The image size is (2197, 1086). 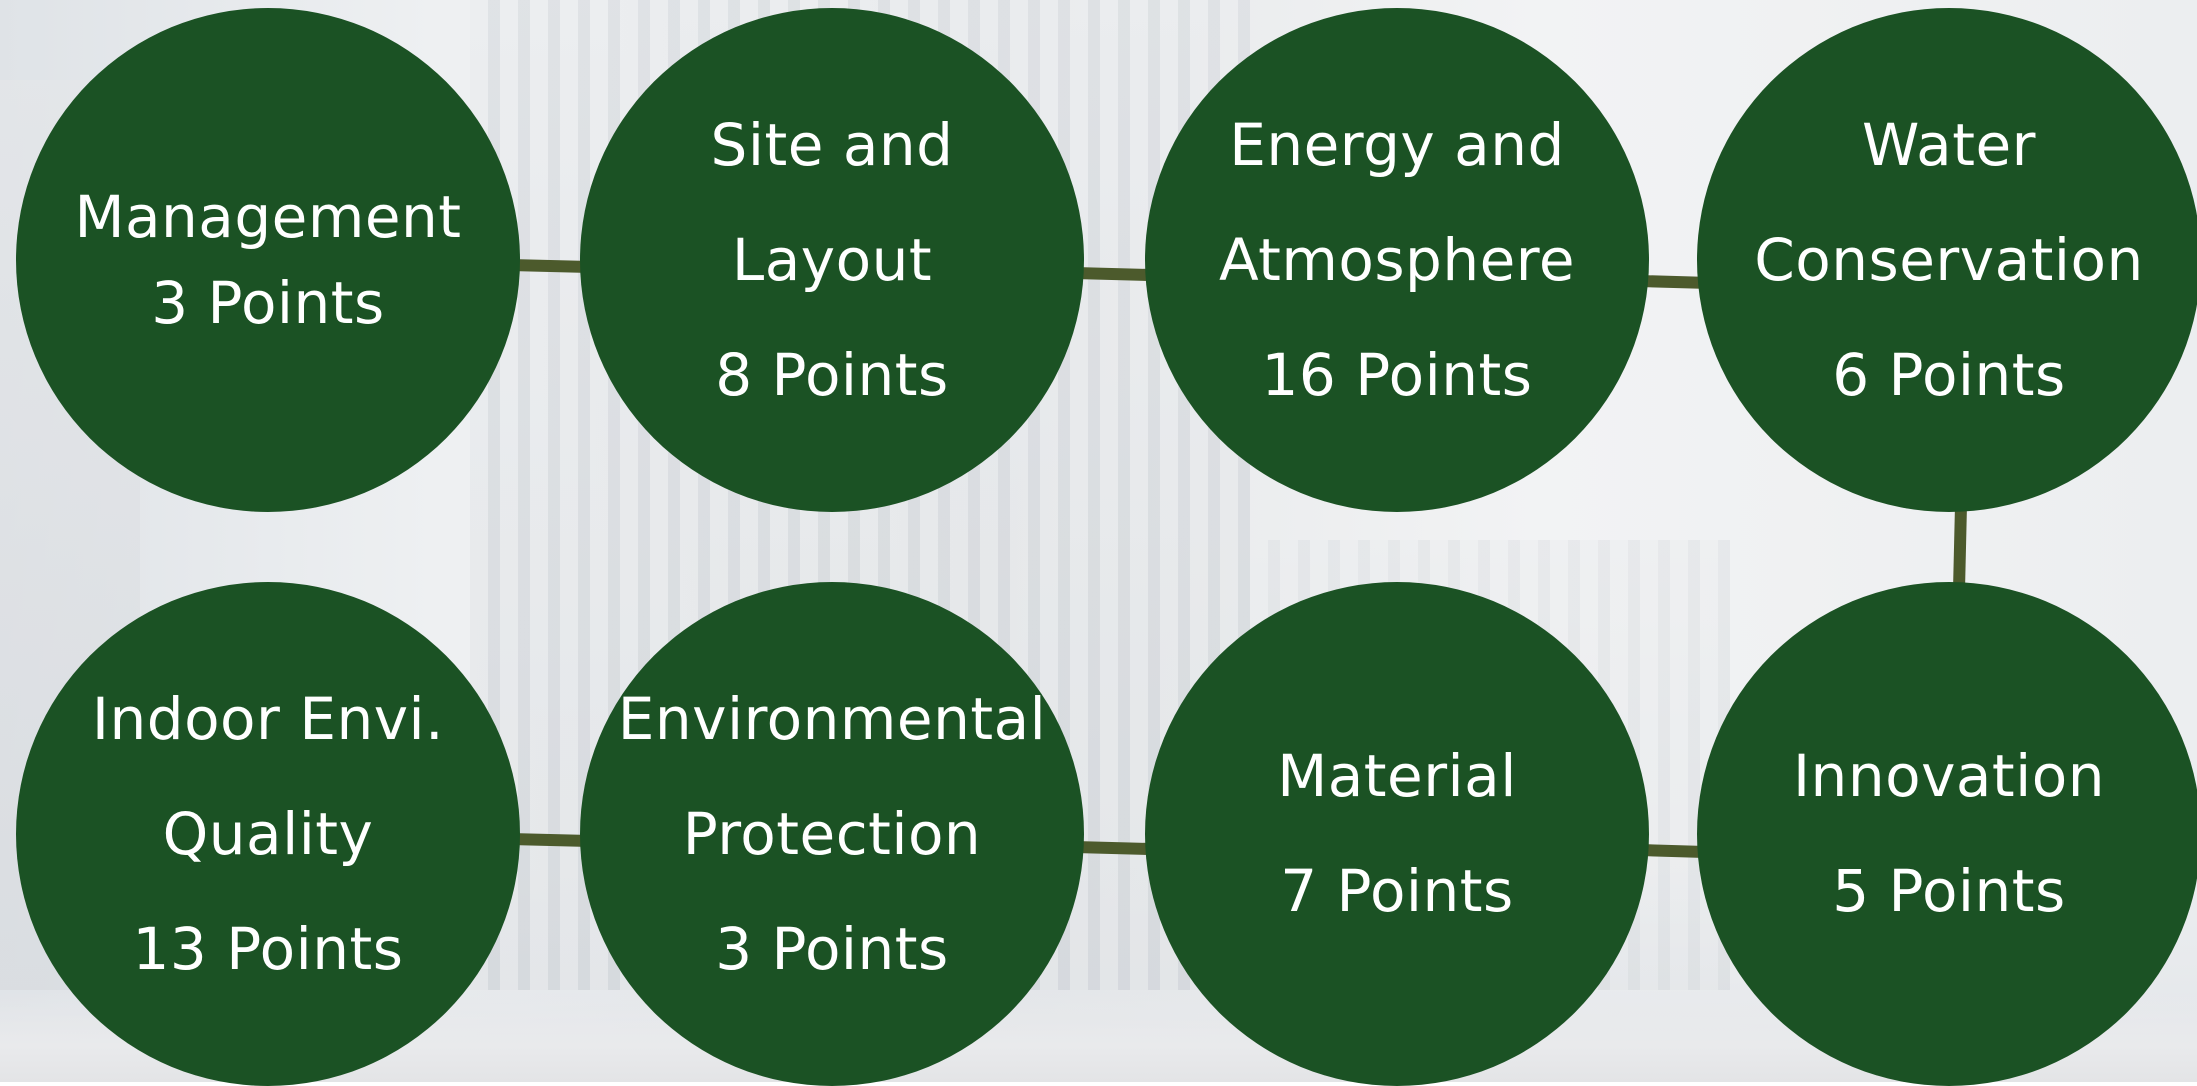 What do you see at coordinates (1112, 274) in the screenshot?
I see `connector-site-energy` at bounding box center [1112, 274].